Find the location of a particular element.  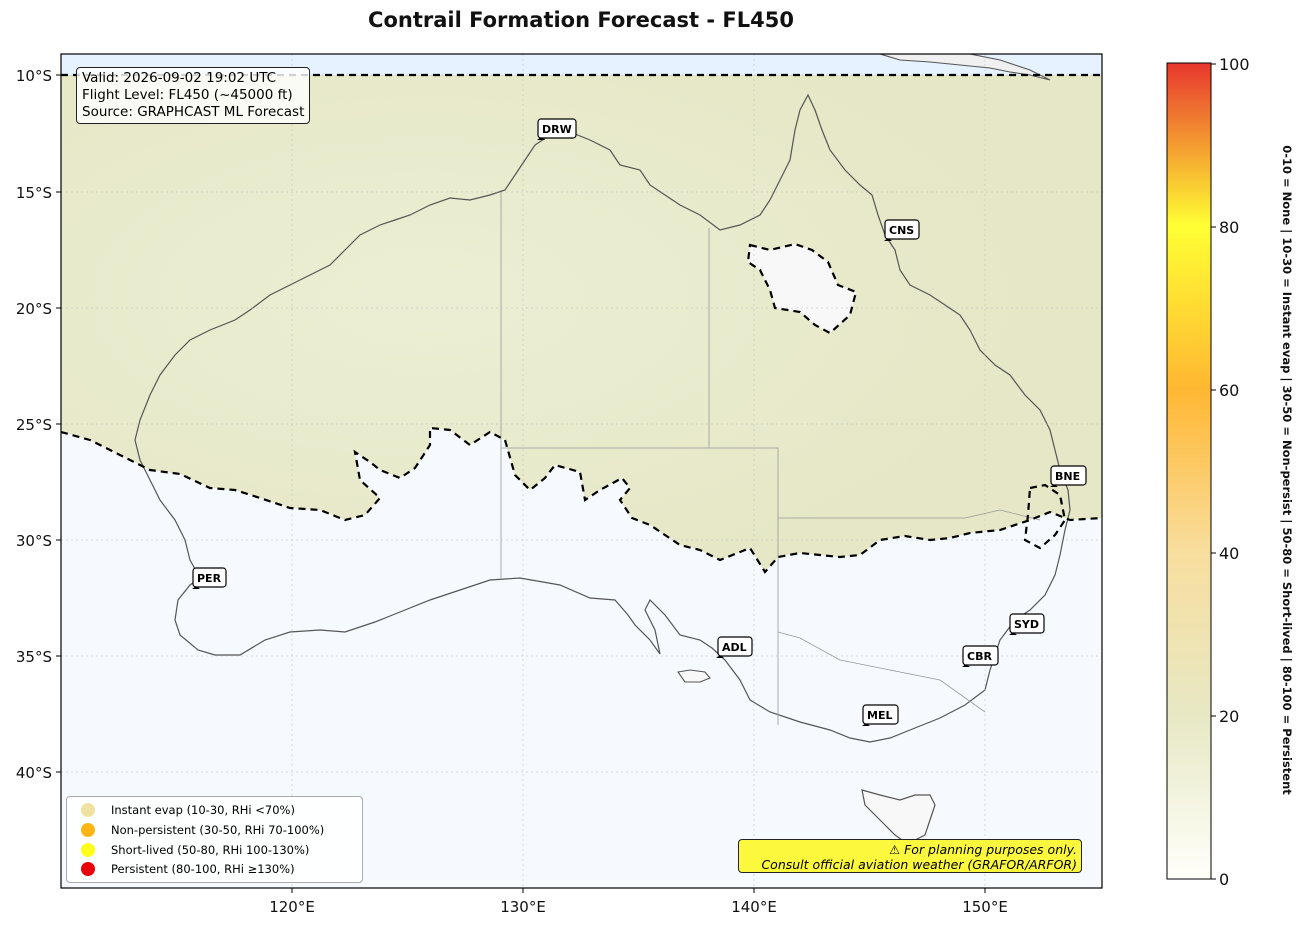

valid-time: Valid: 2026-09-02 19:02 UTC is located at coordinates (179, 78).